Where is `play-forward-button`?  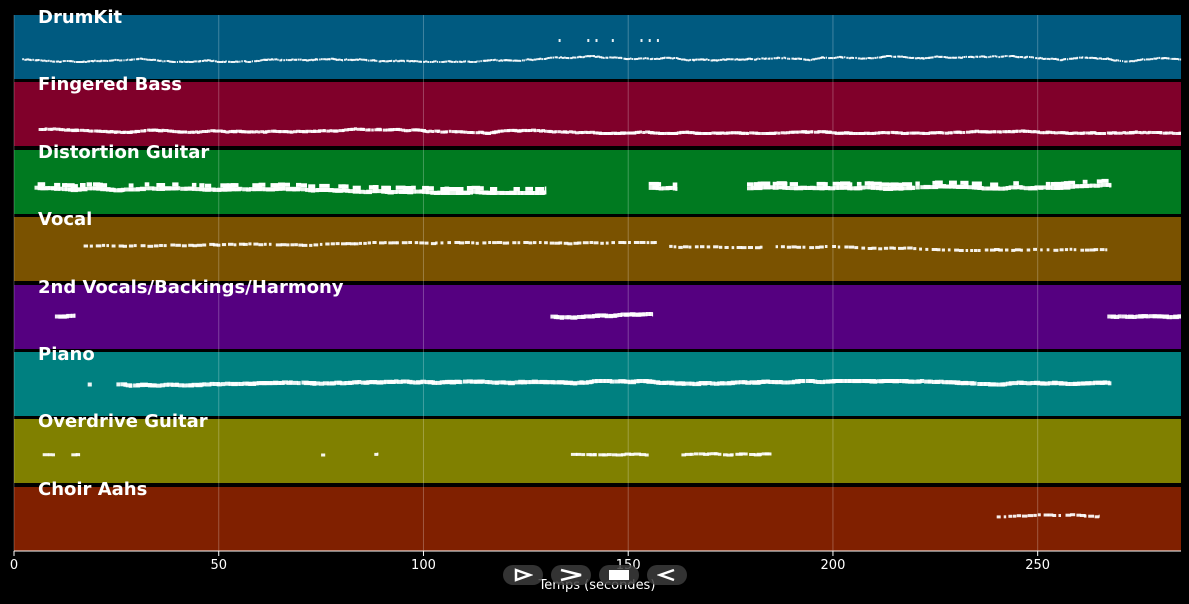 play-forward-button is located at coordinates (523, 575).